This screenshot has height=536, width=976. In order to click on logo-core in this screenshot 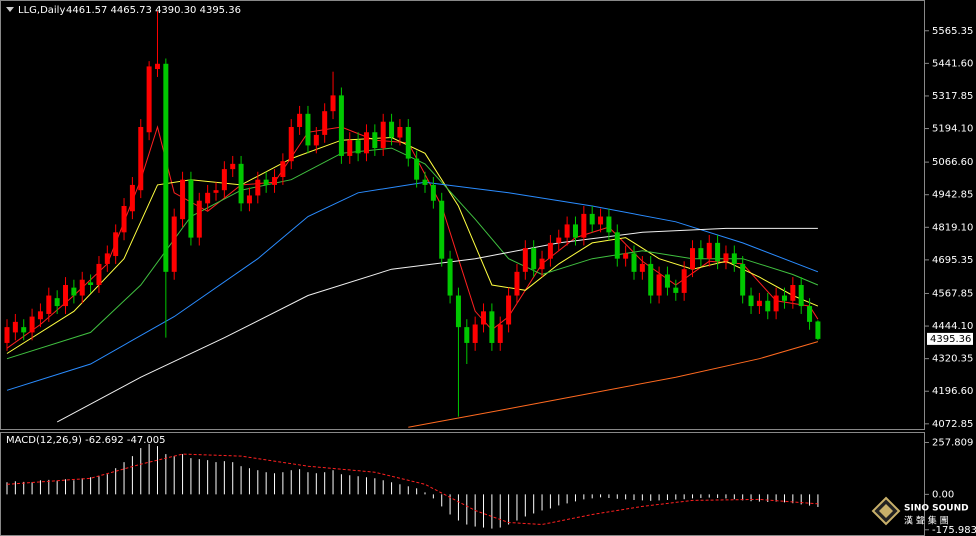, I will do `click(886, 511)`.